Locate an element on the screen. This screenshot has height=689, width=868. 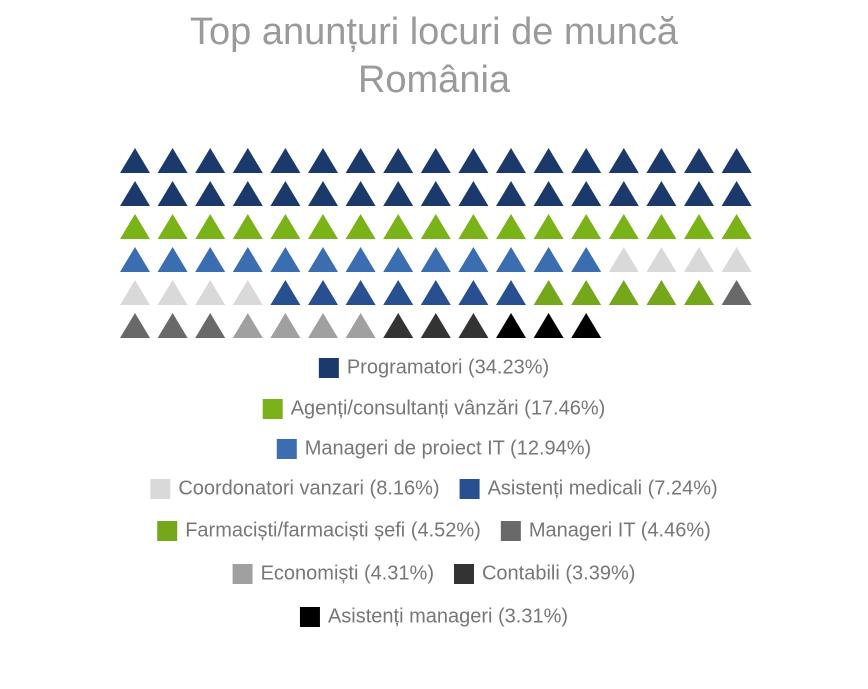
legend-label: Asistenți manageri (3.31%) is located at coordinates (448, 616).